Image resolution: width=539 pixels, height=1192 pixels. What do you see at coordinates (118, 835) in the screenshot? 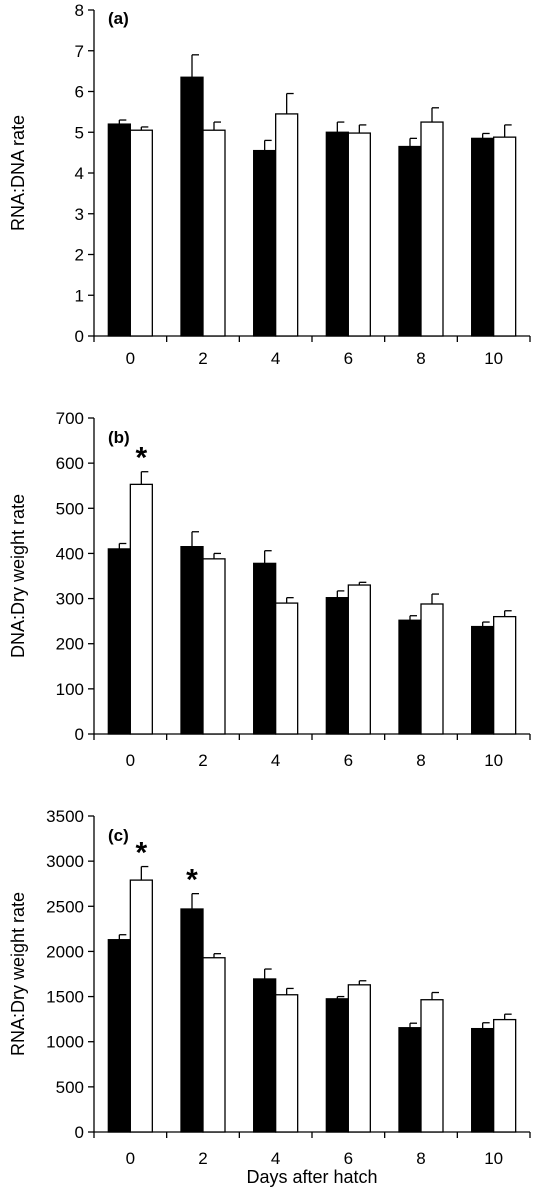
I see `panel-label: (c)` at bounding box center [118, 835].